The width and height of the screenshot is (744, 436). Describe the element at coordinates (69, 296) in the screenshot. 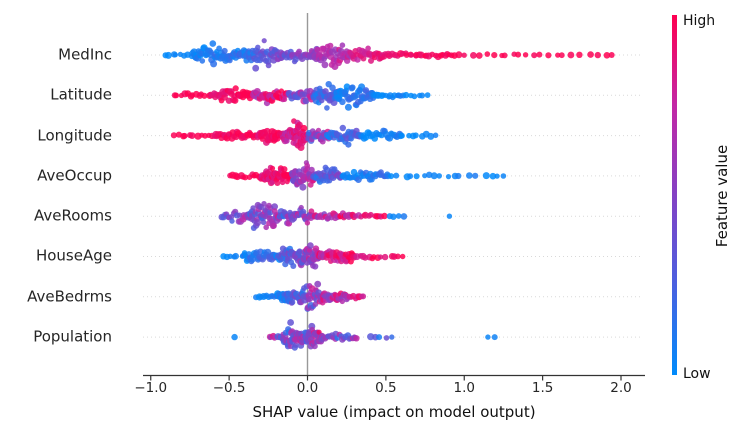

I see `feature-label-avebedrms: AveBedrms` at that location.